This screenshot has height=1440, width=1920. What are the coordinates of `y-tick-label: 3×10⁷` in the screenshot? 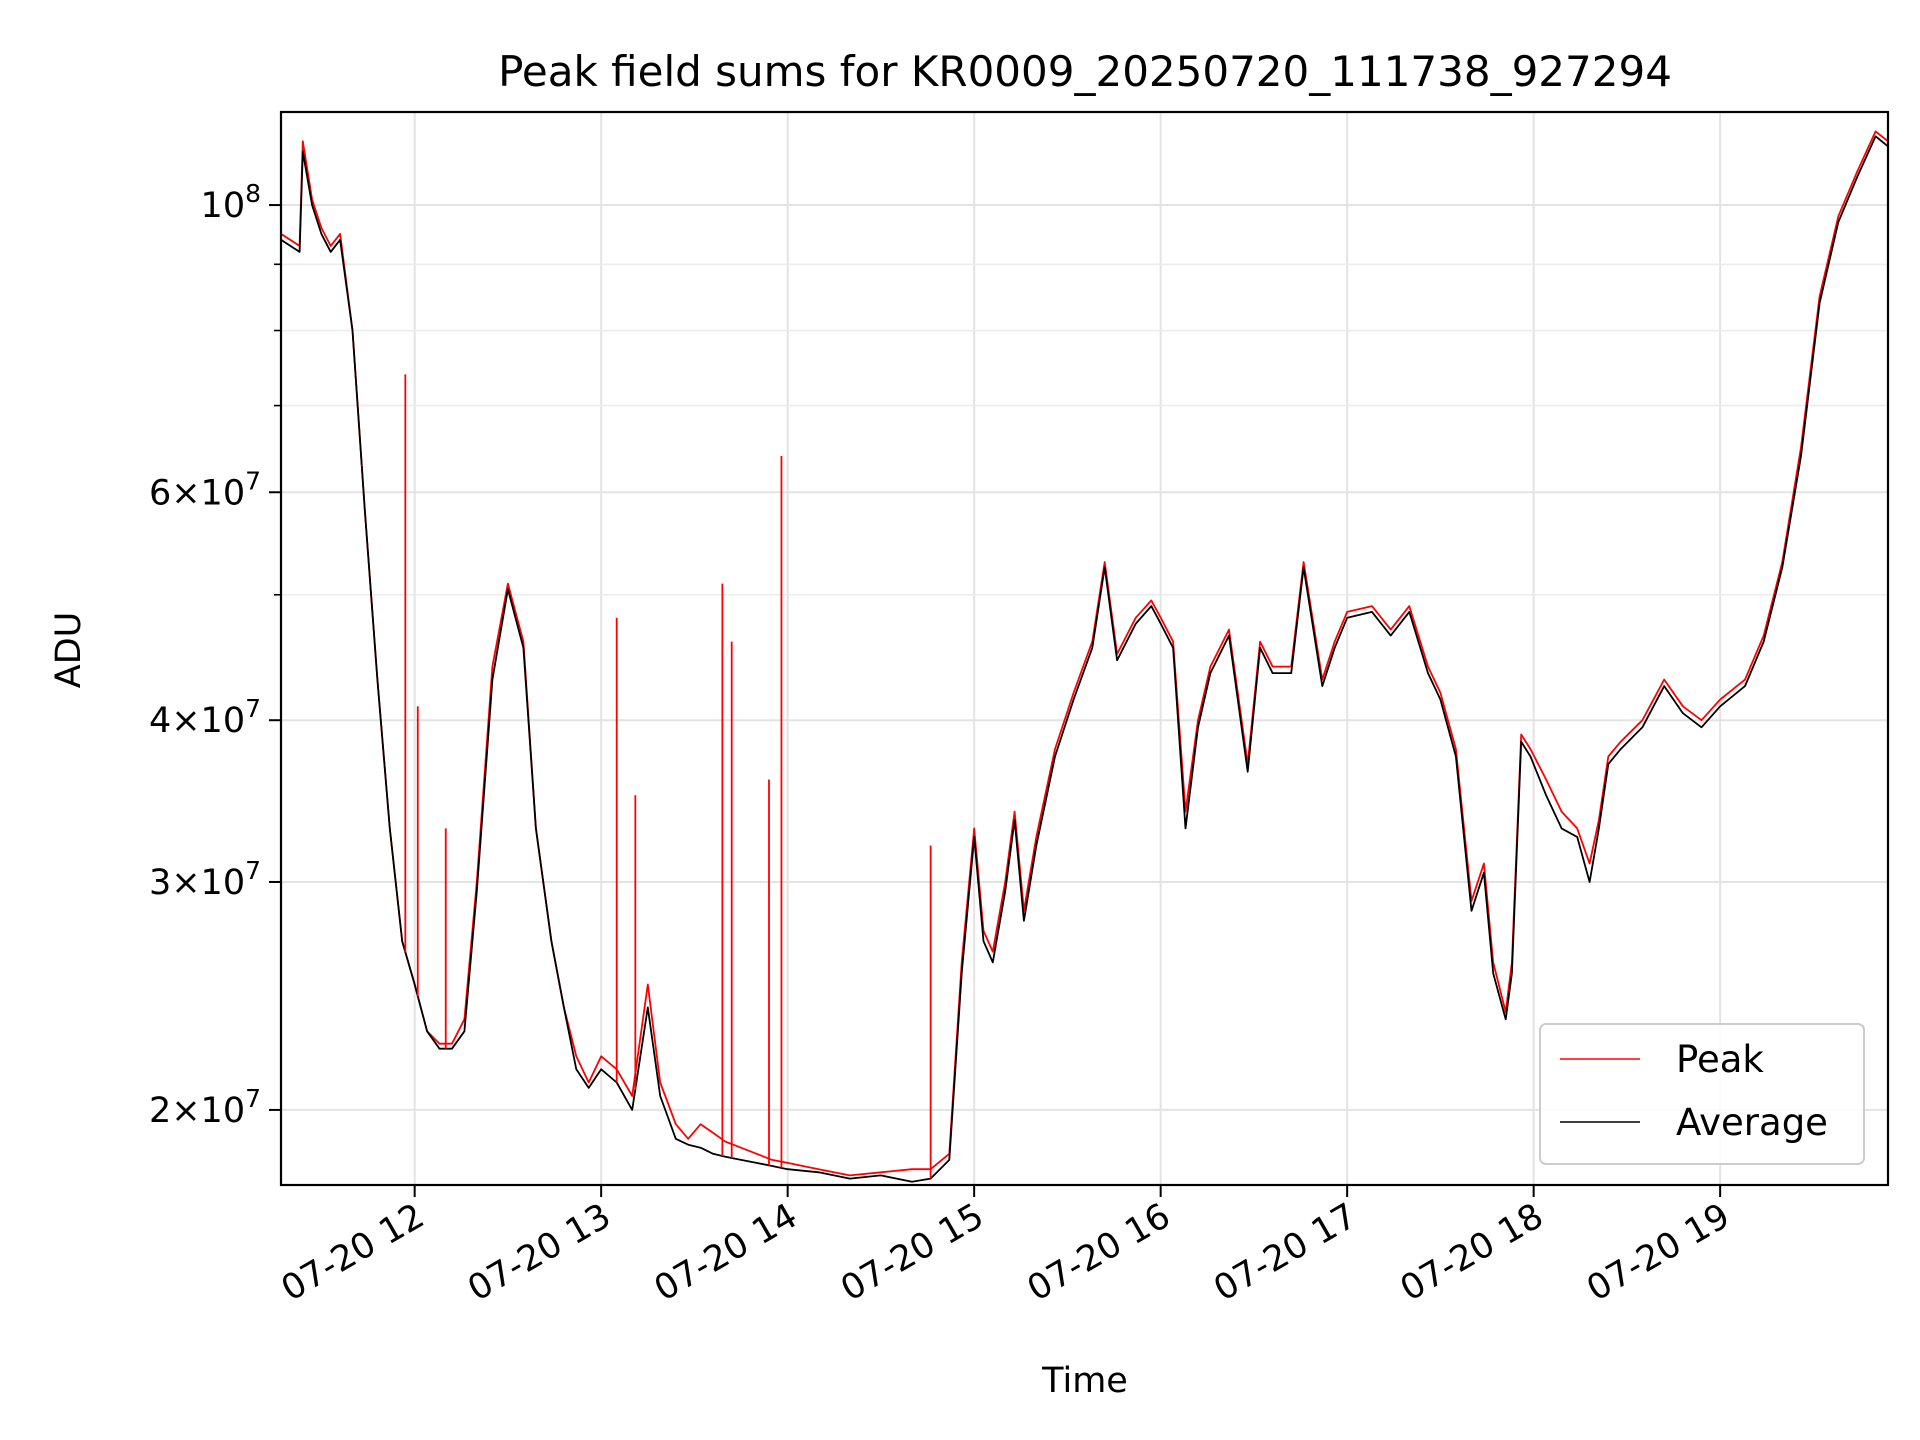 It's located at (205, 879).